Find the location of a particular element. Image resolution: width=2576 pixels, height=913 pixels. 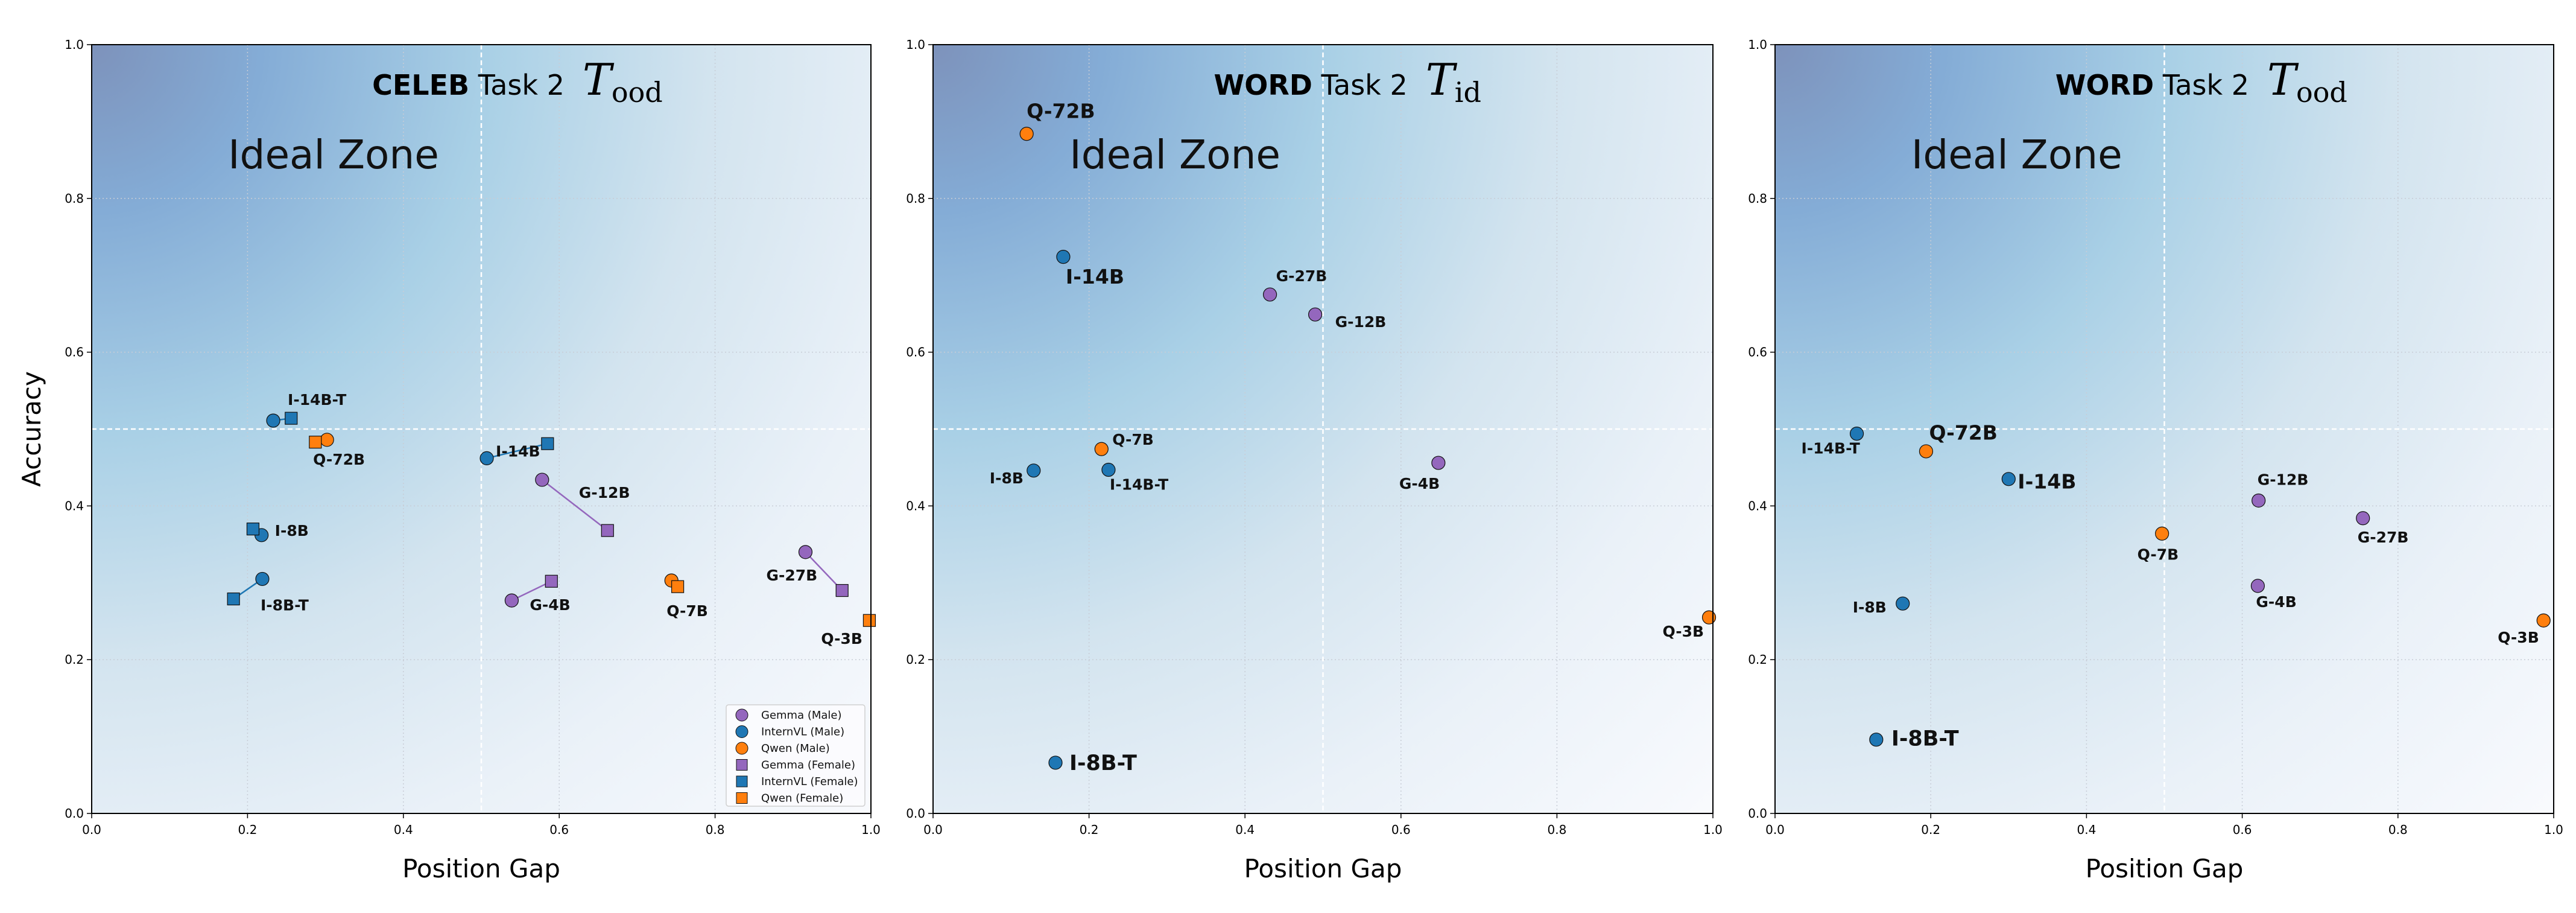

point-label: I-8B is located at coordinates (292, 530).